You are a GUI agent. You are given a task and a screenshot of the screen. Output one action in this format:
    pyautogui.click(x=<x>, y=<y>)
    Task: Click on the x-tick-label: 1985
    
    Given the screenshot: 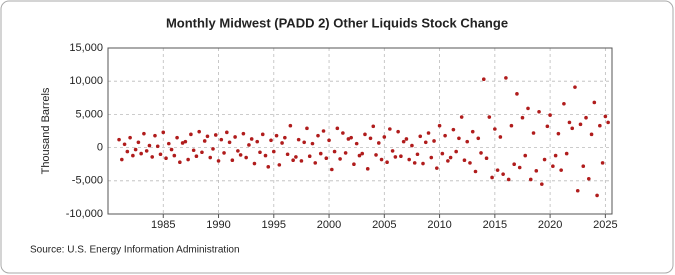 What is the action you would take?
    pyautogui.click(x=163, y=225)
    